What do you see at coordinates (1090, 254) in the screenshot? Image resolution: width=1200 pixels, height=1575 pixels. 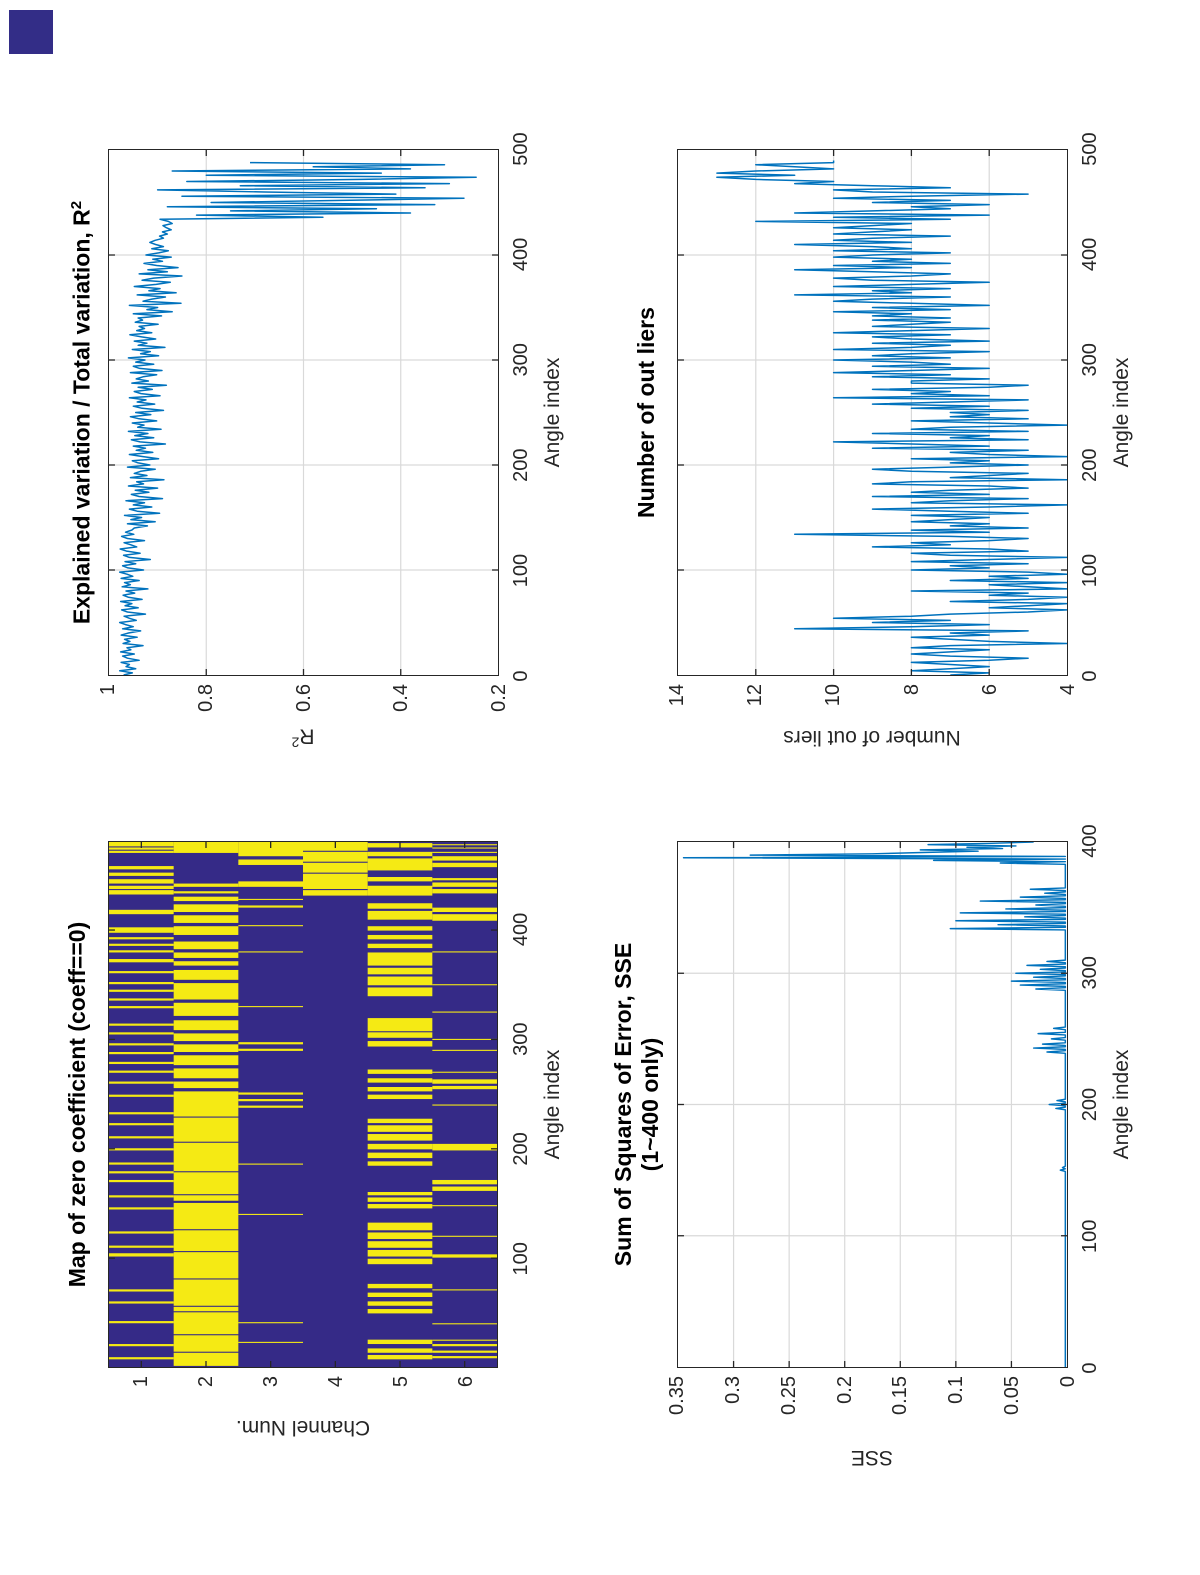 I see `x-tick-label: 400` at bounding box center [1090, 254].